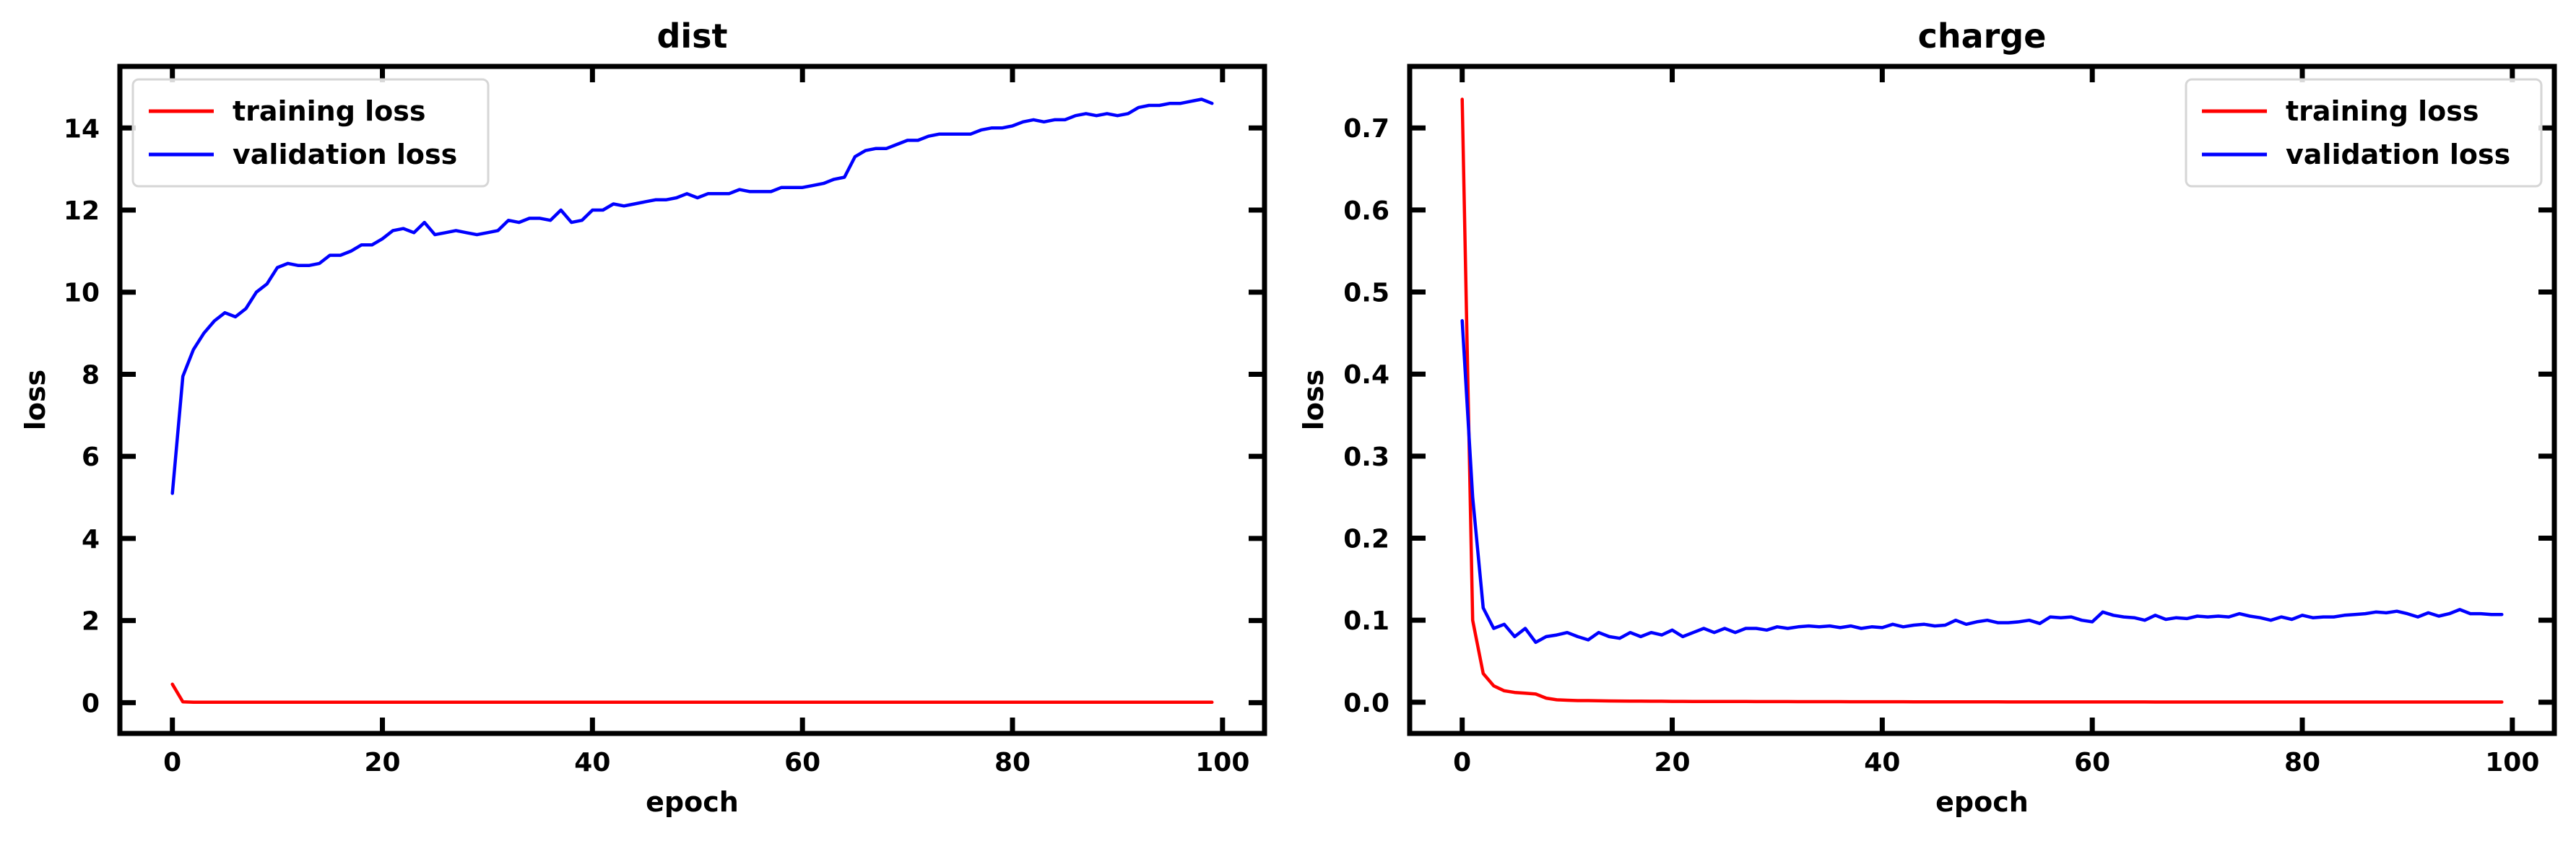 This screenshot has height=841, width=2576. What do you see at coordinates (1366, 539) in the screenshot?
I see `y-tick-label: 0.2` at bounding box center [1366, 539].